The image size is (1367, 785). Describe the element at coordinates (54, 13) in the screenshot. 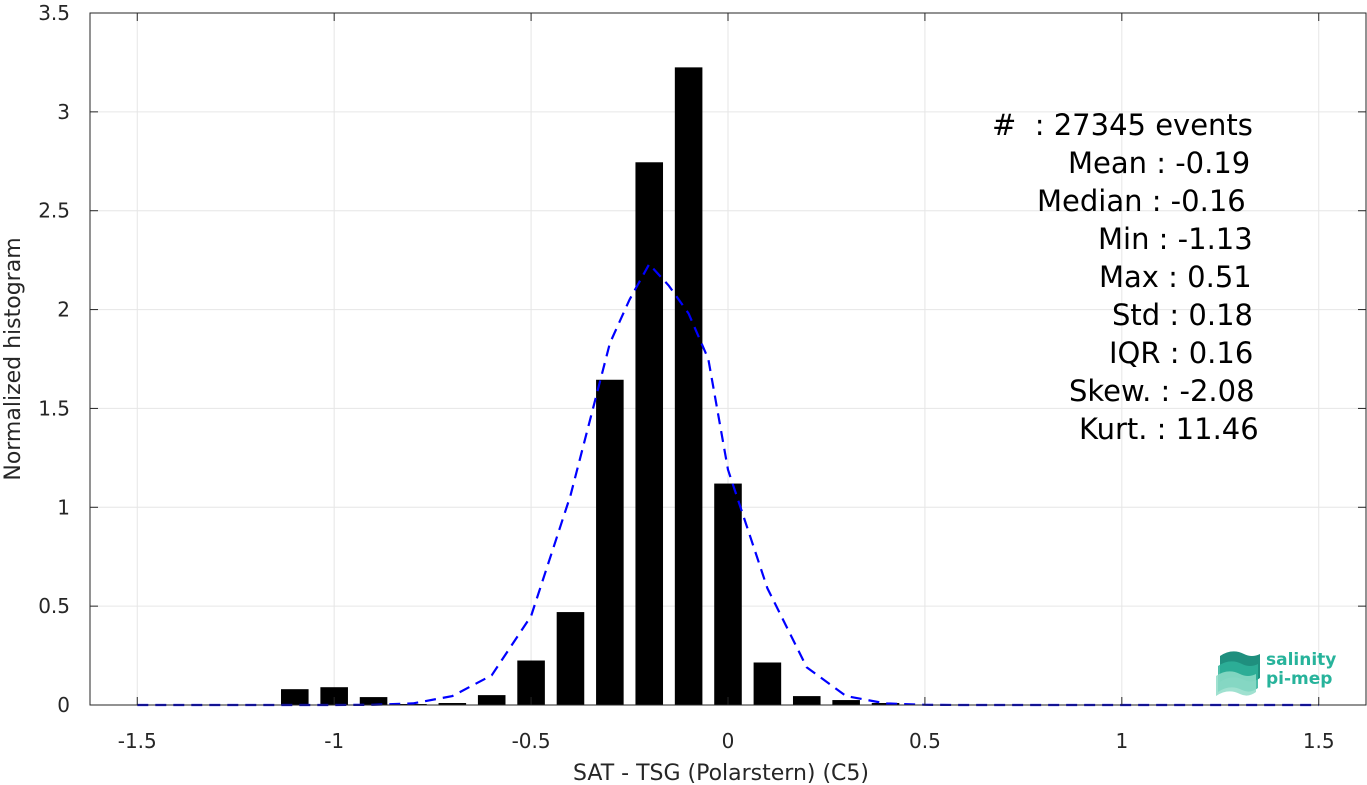

I see `y-tick-label: 3.5` at that location.